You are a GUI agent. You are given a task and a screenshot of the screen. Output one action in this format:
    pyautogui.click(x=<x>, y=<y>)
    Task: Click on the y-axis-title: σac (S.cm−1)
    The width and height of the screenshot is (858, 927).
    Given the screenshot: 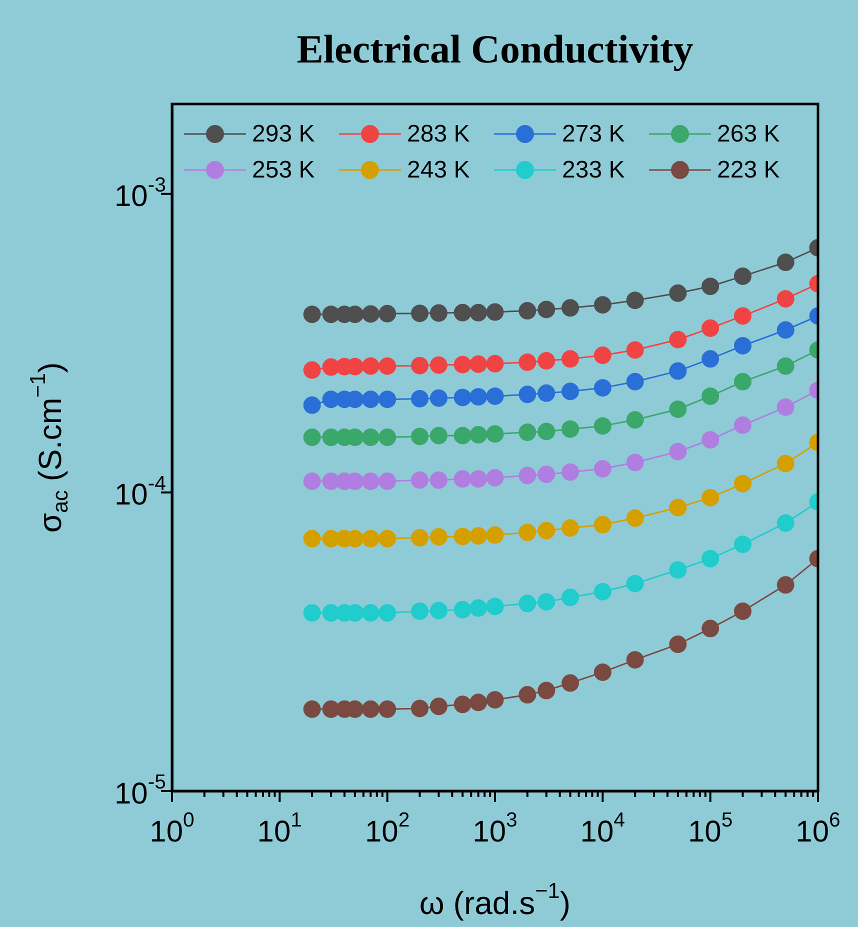 What is the action you would take?
    pyautogui.click(x=49, y=447)
    